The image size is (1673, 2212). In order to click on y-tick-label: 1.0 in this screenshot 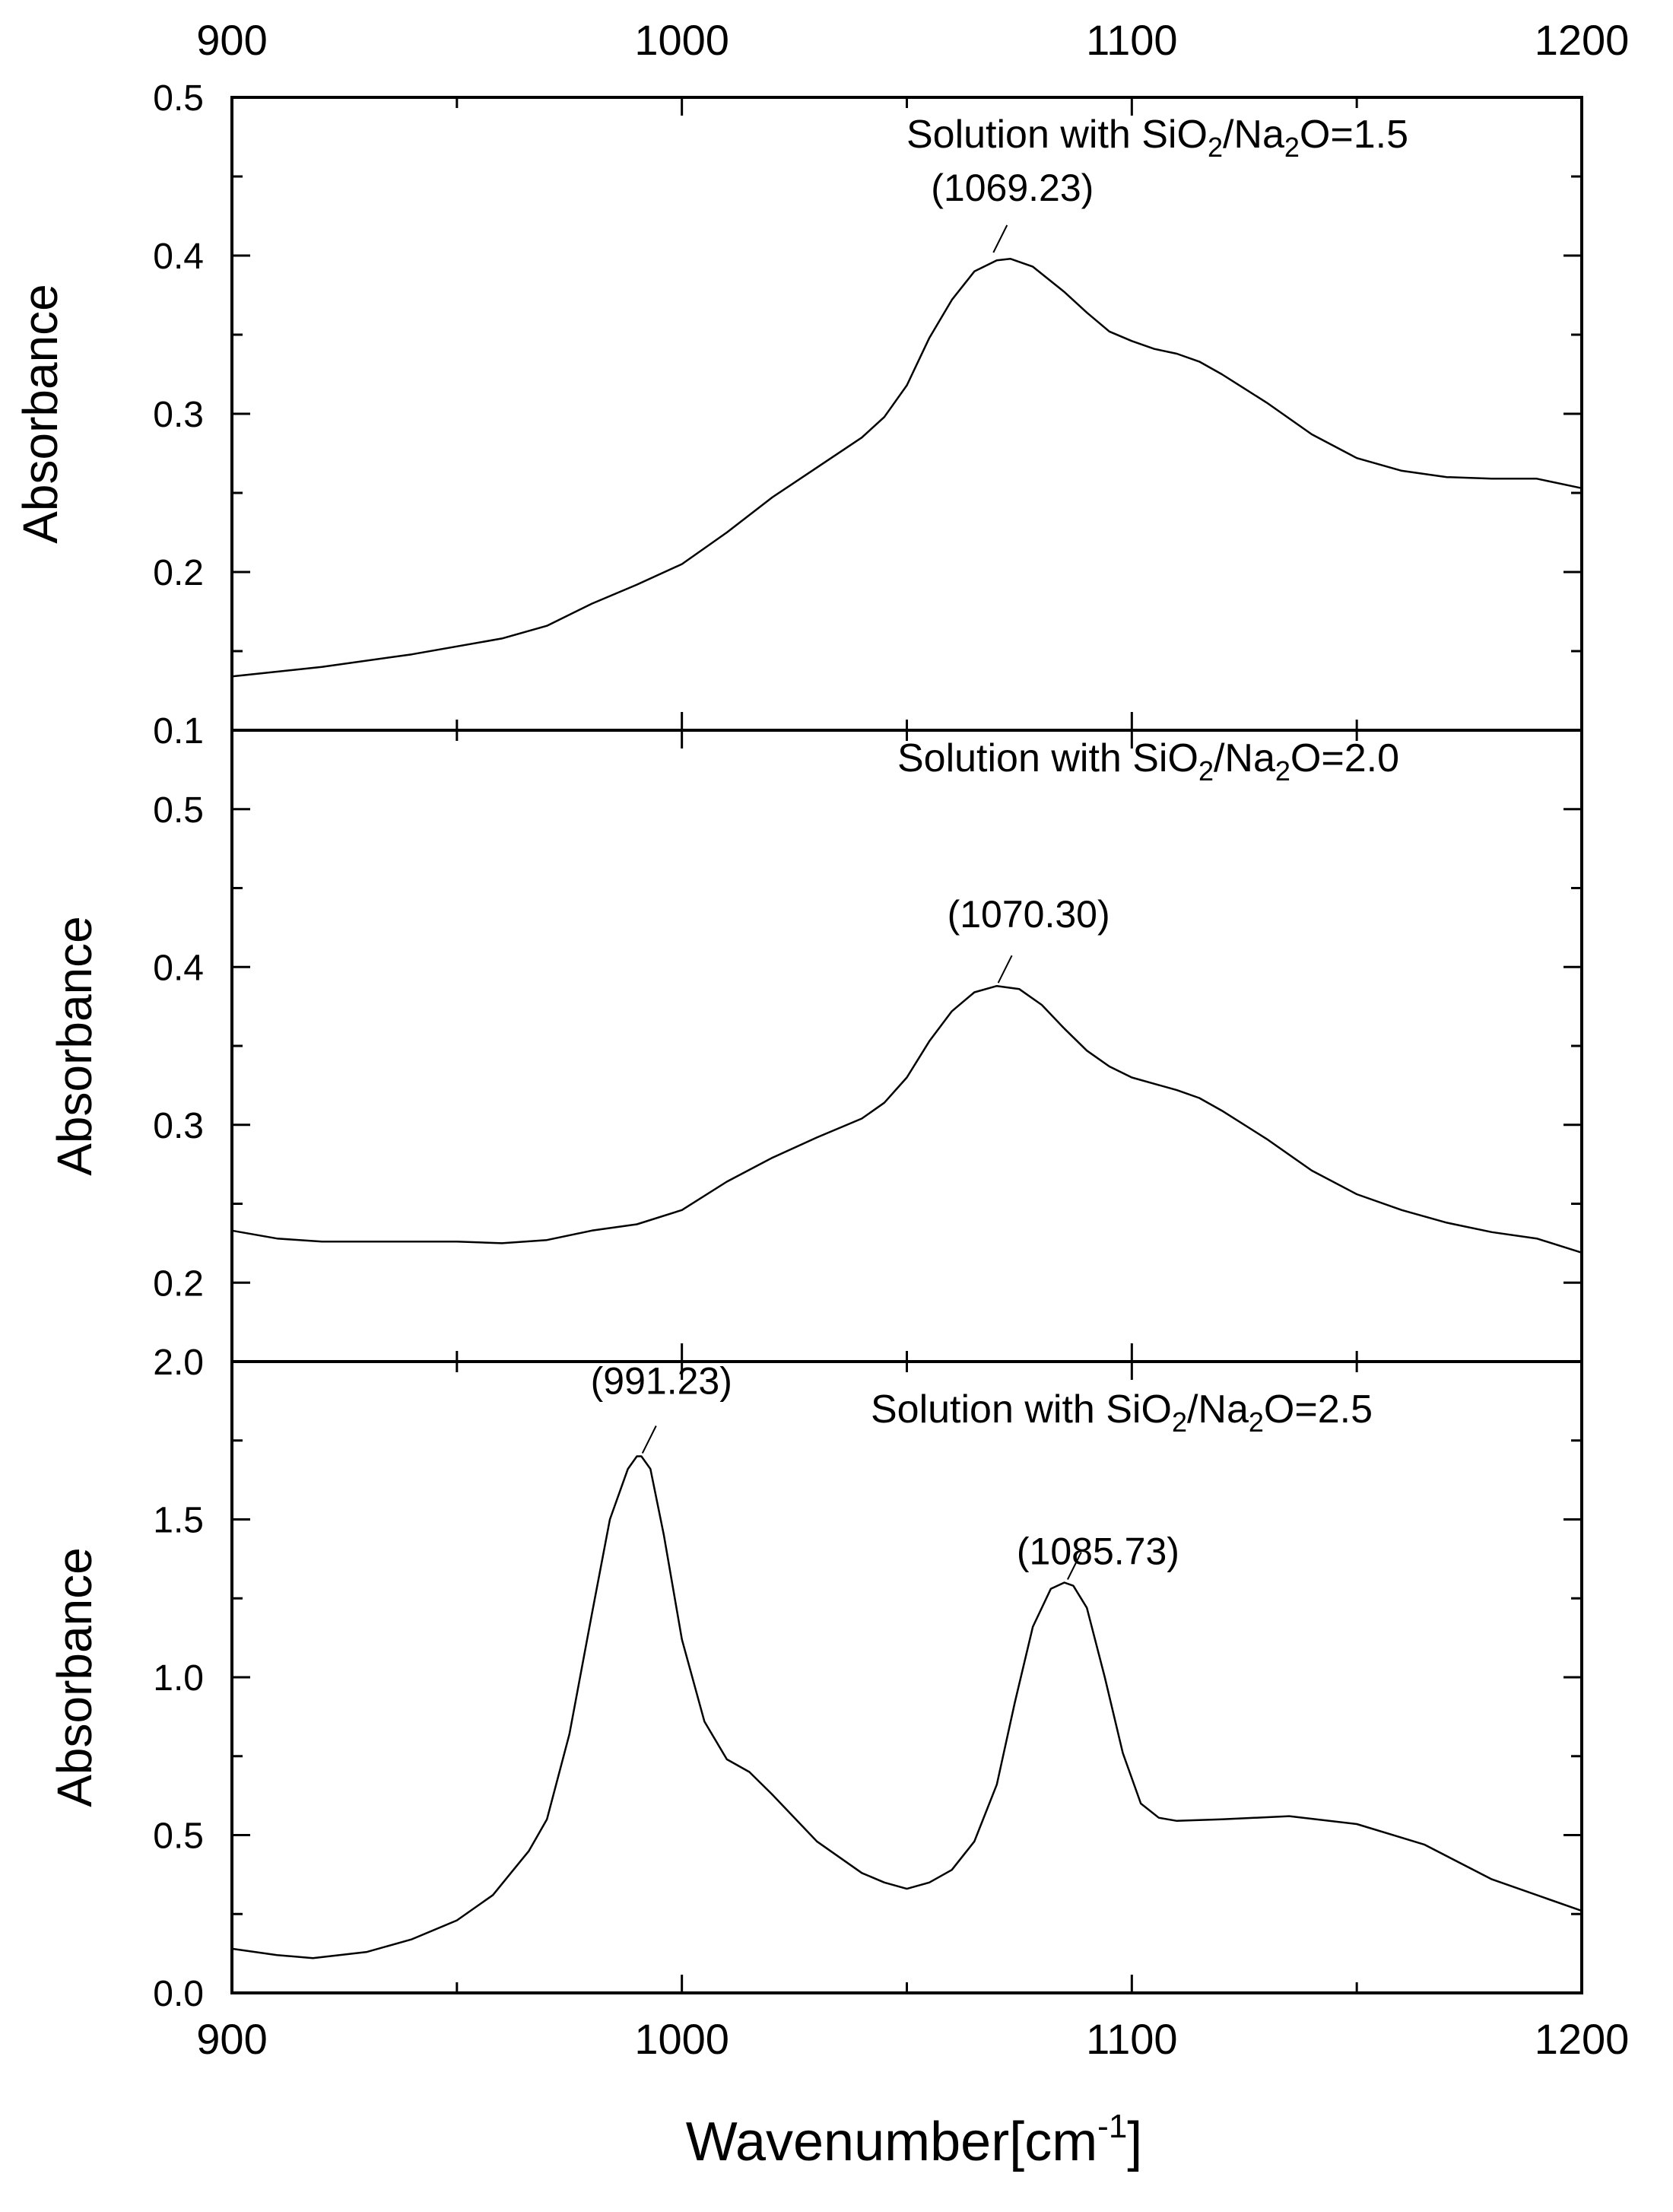, I will do `click(179, 1679)`.